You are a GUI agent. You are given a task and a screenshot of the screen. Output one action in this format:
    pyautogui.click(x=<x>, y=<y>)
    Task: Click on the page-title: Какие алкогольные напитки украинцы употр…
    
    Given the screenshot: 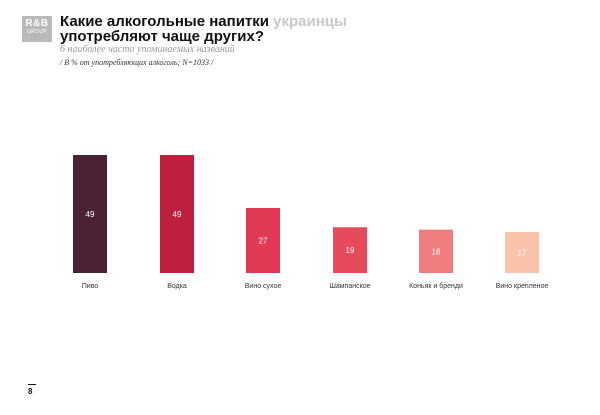 What is the action you would take?
    pyautogui.click(x=203, y=29)
    